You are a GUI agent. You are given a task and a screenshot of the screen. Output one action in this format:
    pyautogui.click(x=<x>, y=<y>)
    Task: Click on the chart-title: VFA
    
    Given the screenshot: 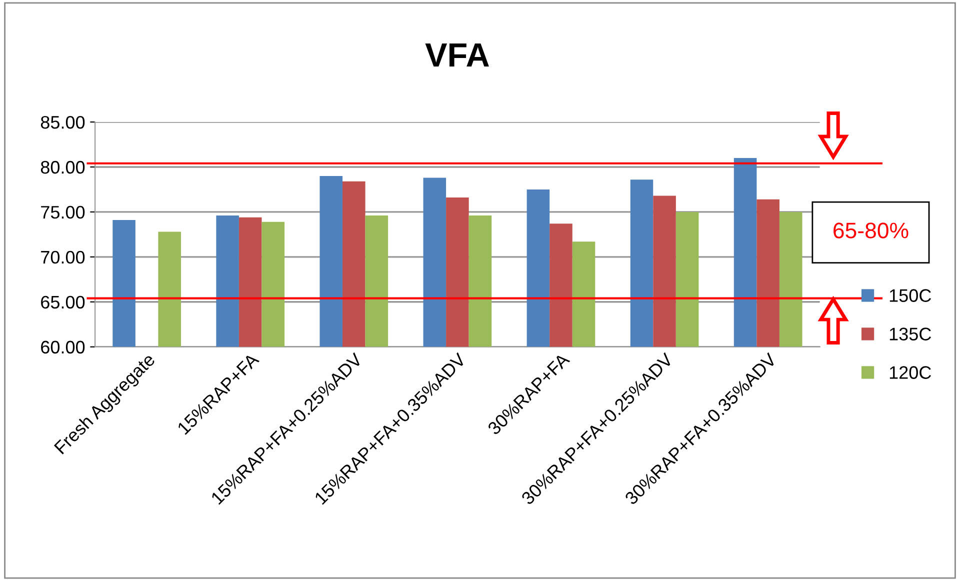 What is the action you would take?
    pyautogui.click(x=457, y=55)
    